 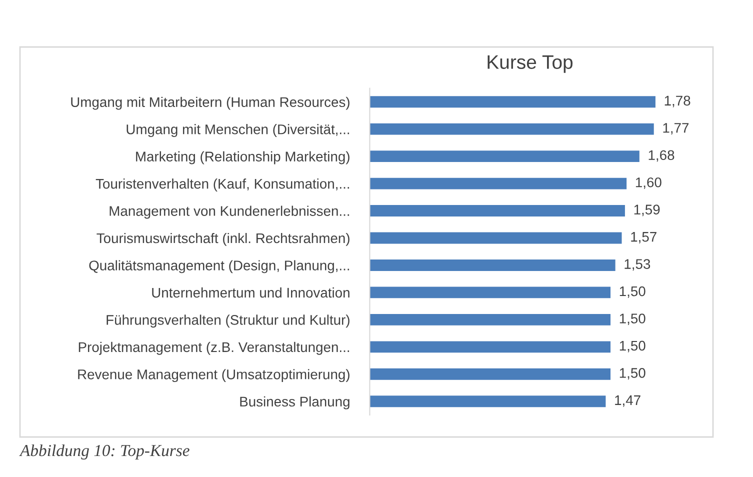 What do you see at coordinates (223, 239) in the screenshot?
I see `y-tick-label: Tourismuswirtschaft (inkl. Rechtsrahmen)` at bounding box center [223, 239].